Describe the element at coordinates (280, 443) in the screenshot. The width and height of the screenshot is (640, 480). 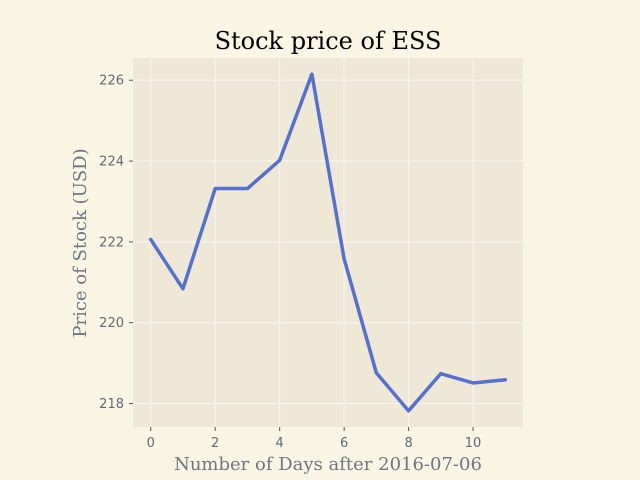
I see `x-tick-label: 4` at that location.